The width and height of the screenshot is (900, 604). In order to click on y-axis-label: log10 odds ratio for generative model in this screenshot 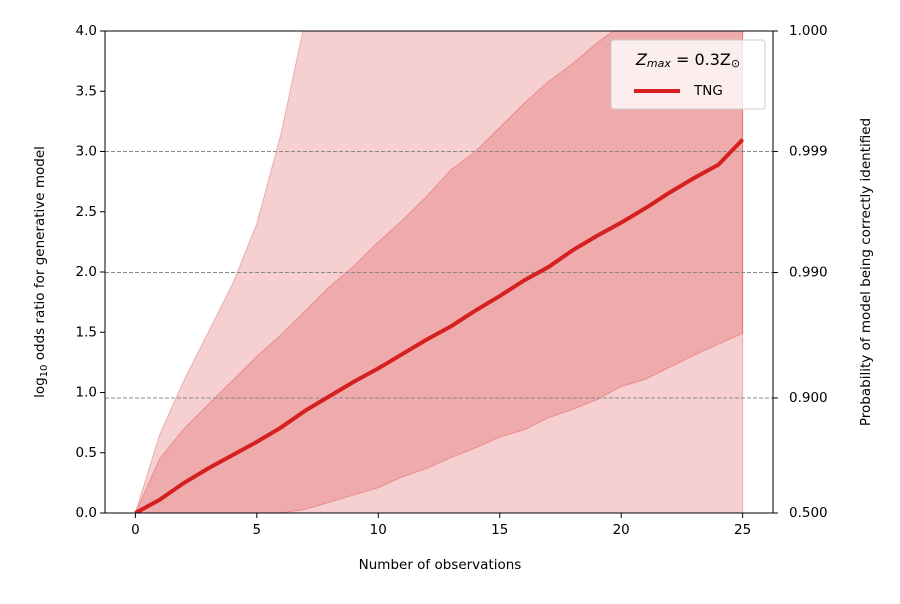, I will do `click(41, 272)`.